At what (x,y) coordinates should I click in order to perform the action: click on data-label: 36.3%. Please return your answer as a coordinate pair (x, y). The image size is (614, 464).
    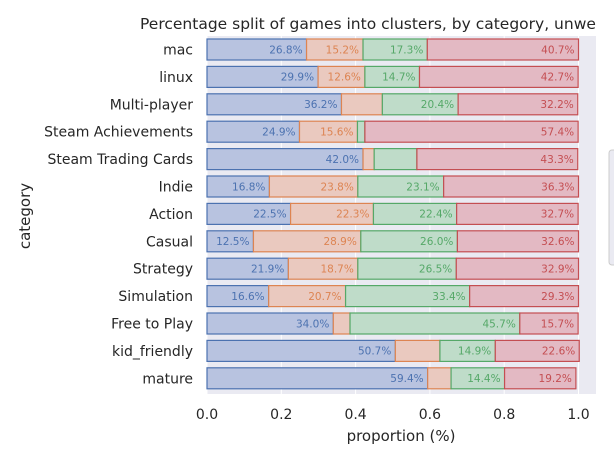
    Looking at the image, I should click on (557, 187).